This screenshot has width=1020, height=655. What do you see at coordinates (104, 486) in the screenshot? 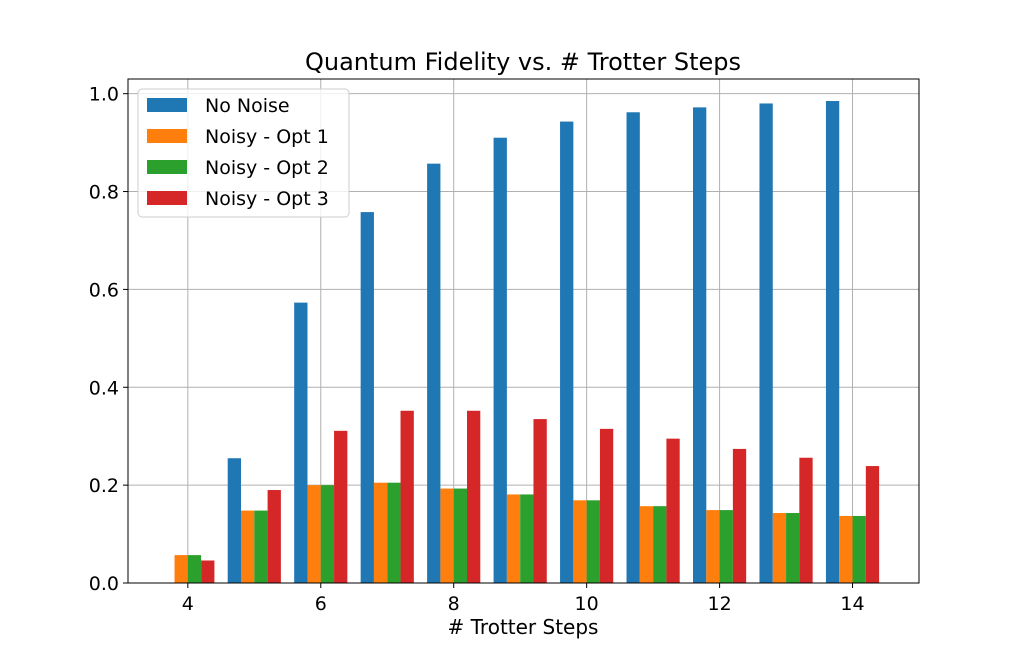
I see `y-tick-label: 0.2` at bounding box center [104, 486].